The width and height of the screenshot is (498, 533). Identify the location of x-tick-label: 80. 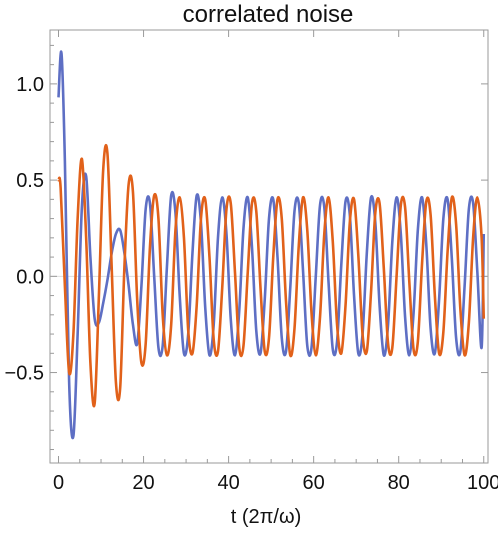
(399, 483).